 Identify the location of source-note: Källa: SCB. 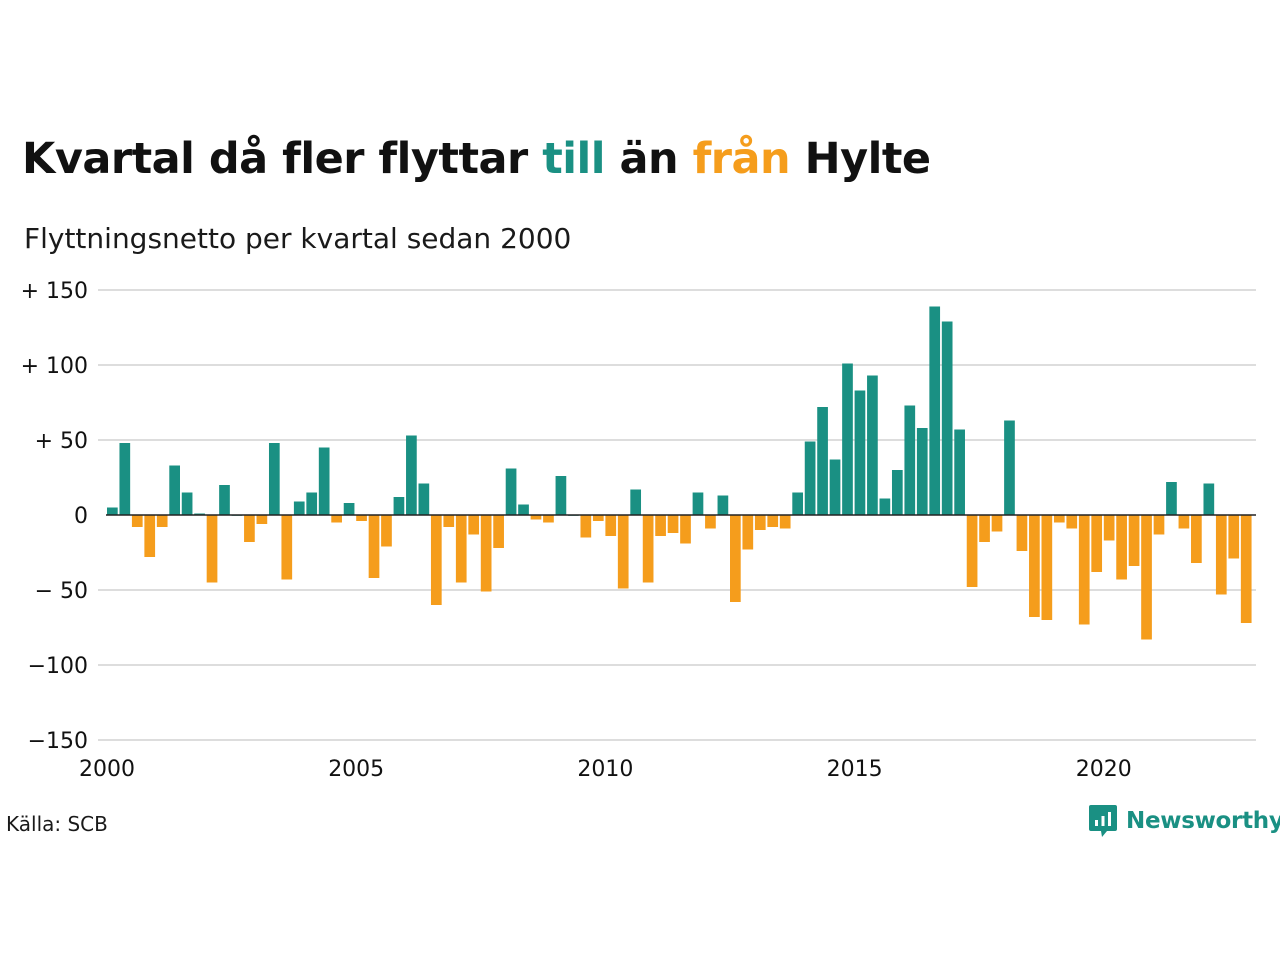
(57, 824).